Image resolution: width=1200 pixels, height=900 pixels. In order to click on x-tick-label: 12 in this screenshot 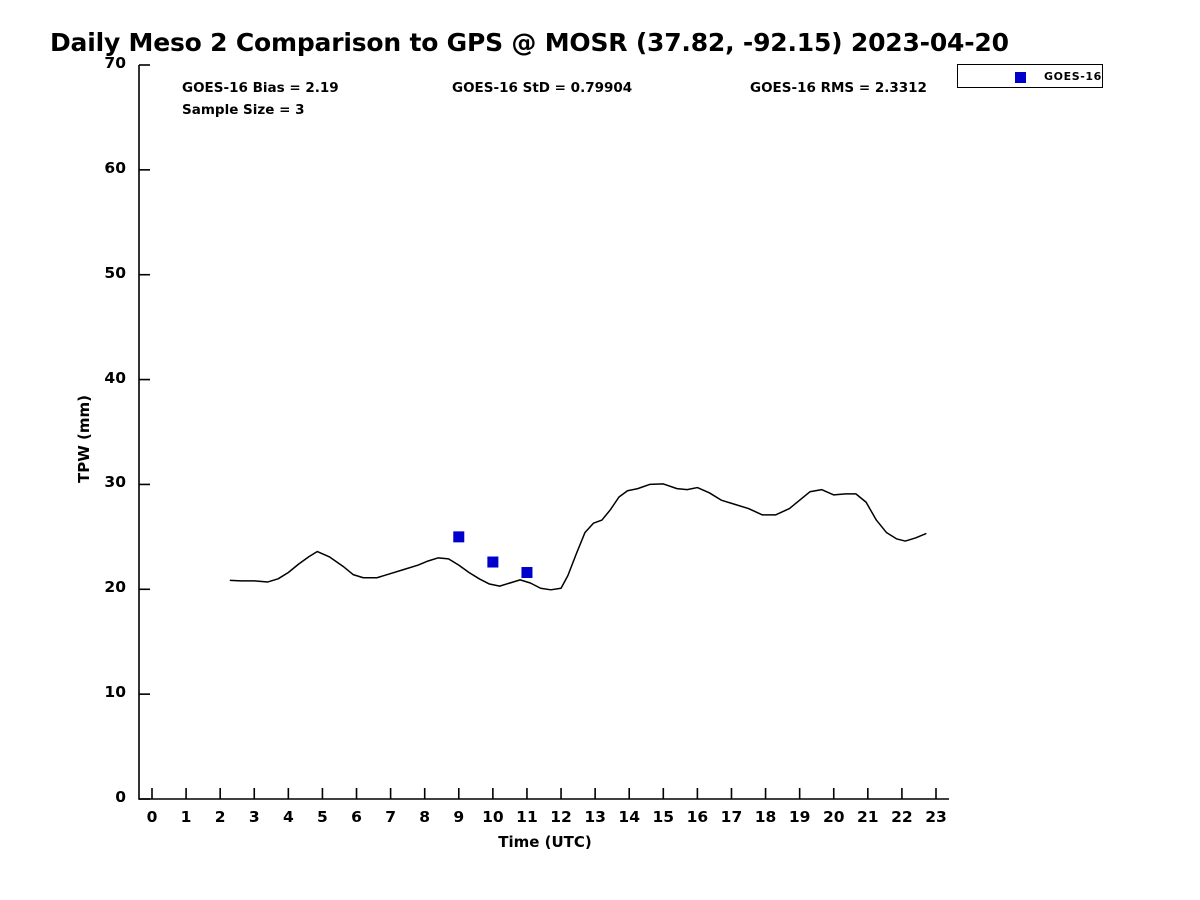, I will do `click(561, 817)`.